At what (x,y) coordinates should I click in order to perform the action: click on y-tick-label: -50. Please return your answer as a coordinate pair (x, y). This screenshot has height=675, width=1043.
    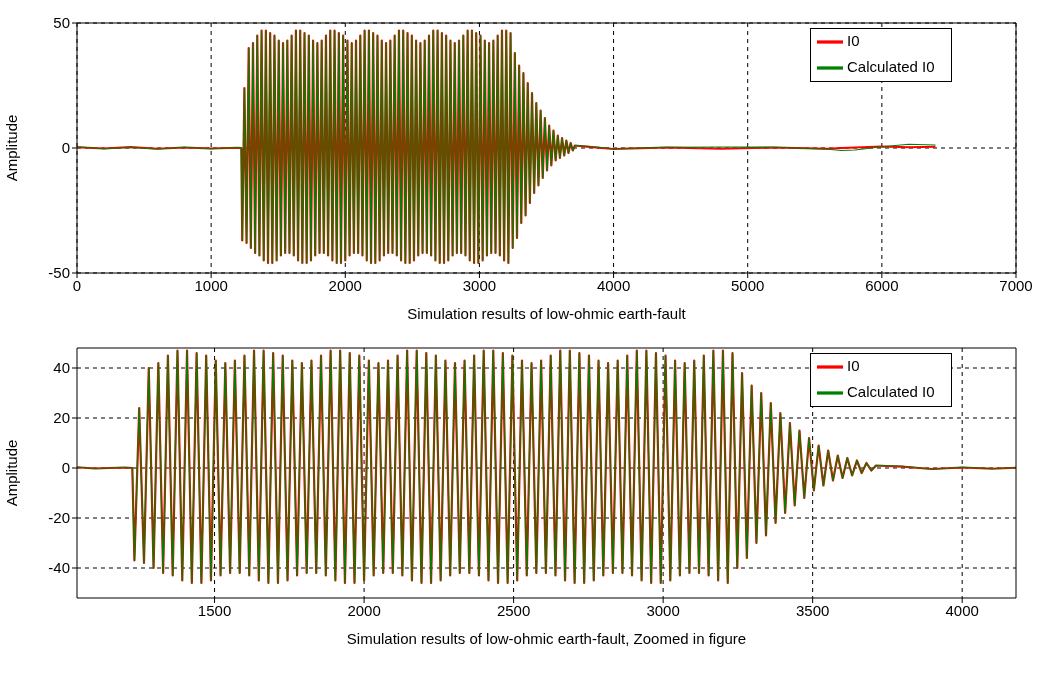
    Looking at the image, I should click on (59, 273).